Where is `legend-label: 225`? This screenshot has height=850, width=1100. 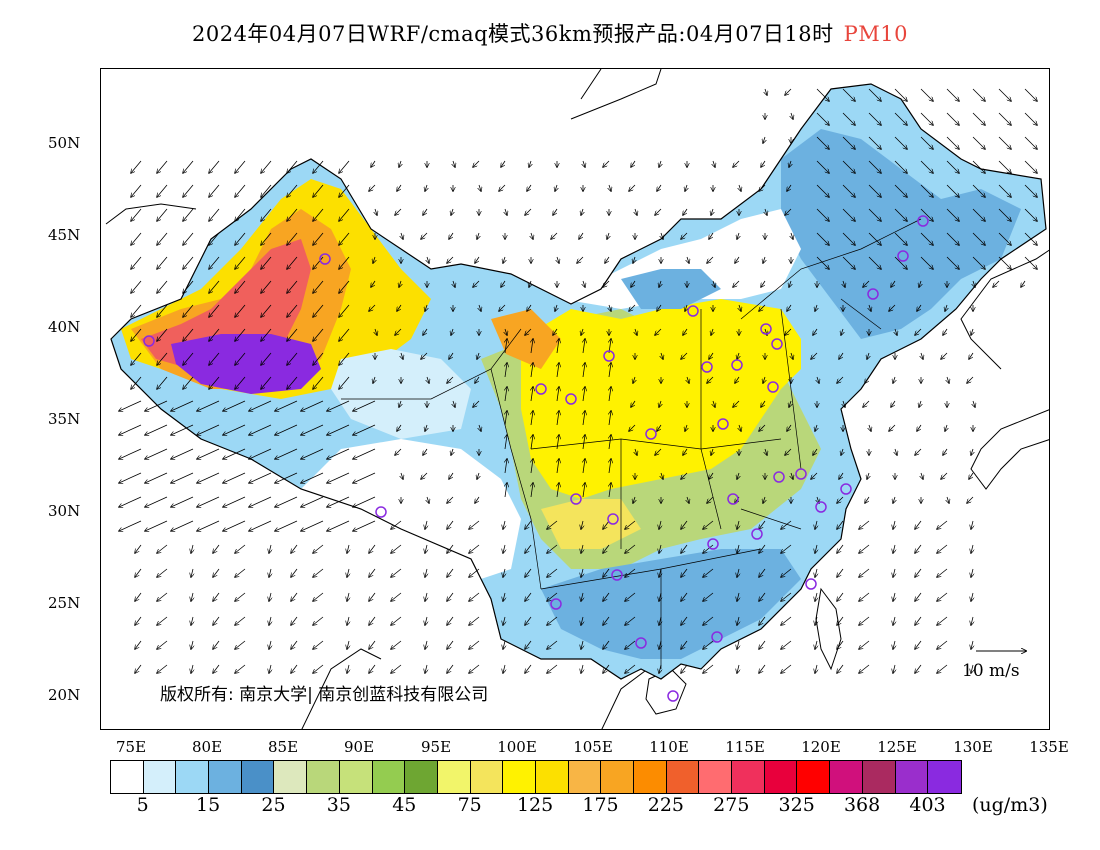 legend-label: 225 is located at coordinates (666, 805).